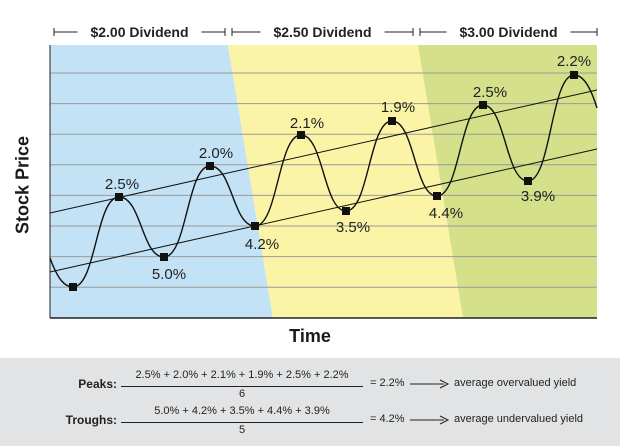 This screenshot has height=446, width=620. I want to click on peaks-label: Peaks:, so click(97, 384).